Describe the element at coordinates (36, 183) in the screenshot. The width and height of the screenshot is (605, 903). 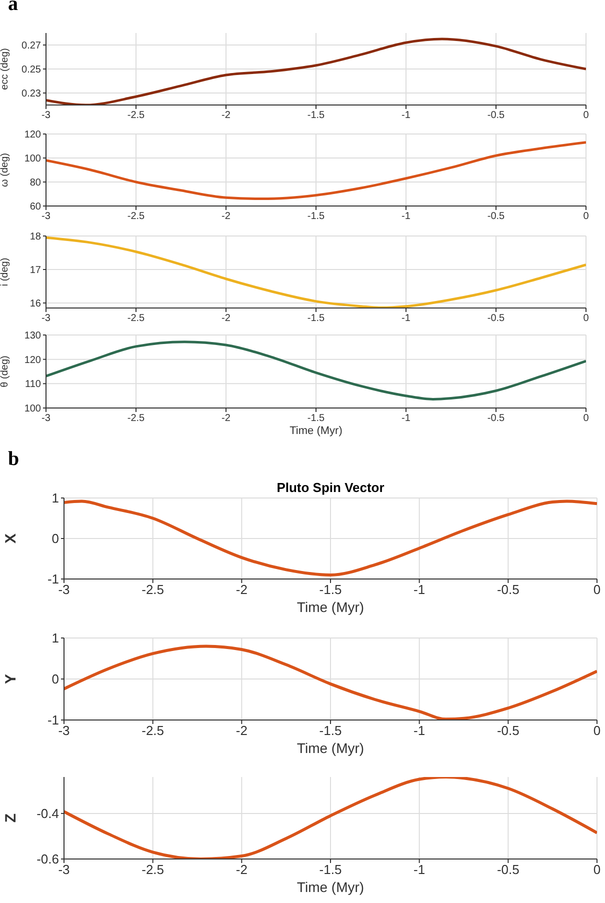
I see `y-tick-label: 80` at that location.